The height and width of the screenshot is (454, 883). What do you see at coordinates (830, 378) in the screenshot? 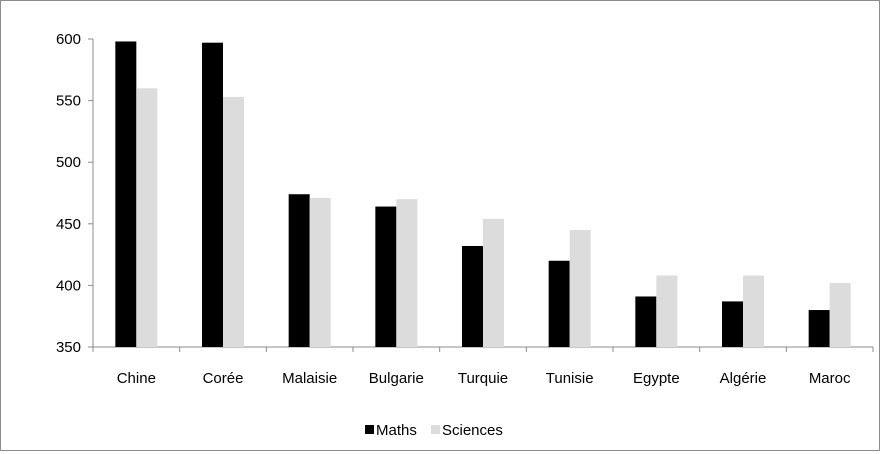
I see `x-tick-label-8: Maroc` at bounding box center [830, 378].